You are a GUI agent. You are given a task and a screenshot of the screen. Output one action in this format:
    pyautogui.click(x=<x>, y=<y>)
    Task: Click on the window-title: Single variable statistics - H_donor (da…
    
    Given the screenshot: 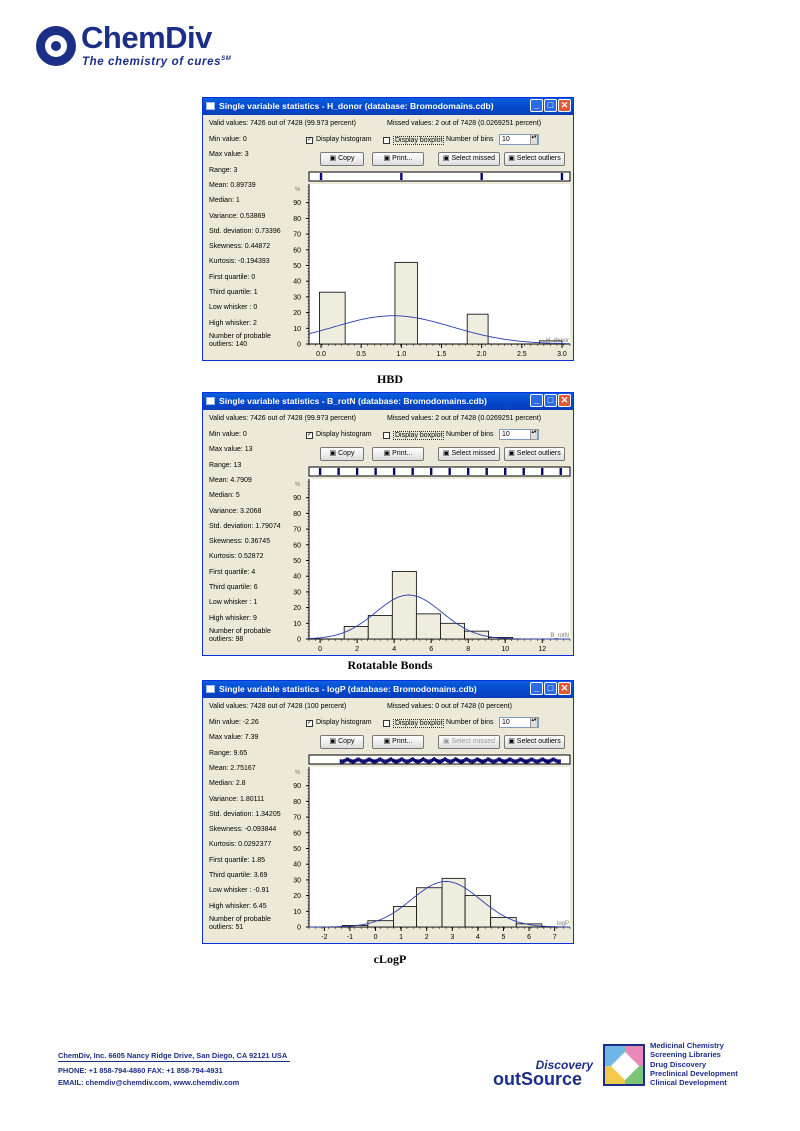 What is the action you would take?
    pyautogui.click(x=356, y=106)
    